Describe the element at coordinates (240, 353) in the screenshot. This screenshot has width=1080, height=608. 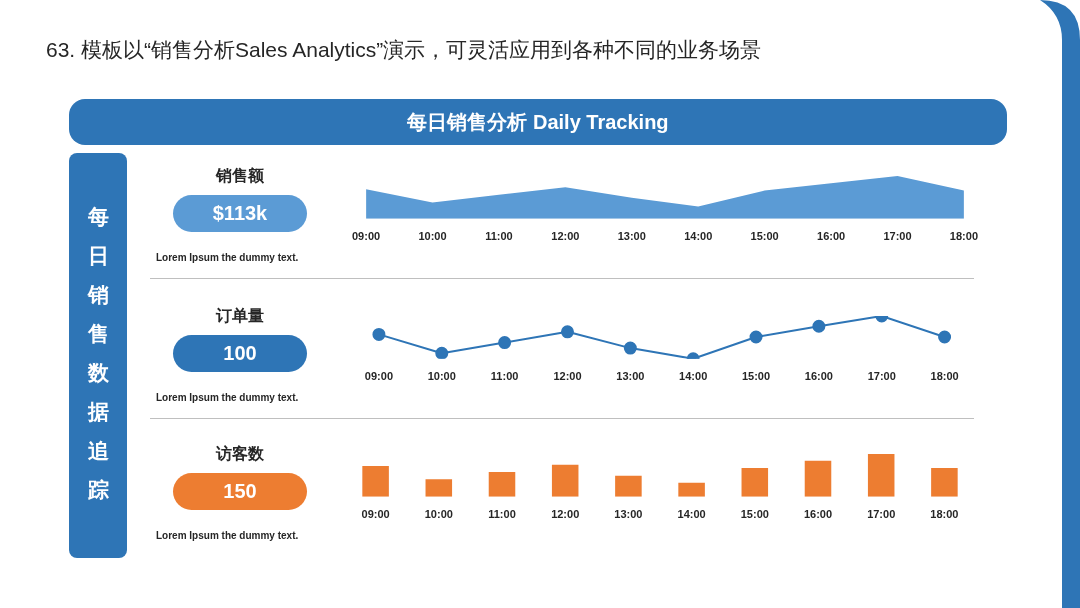
I see `text: 100` at that location.